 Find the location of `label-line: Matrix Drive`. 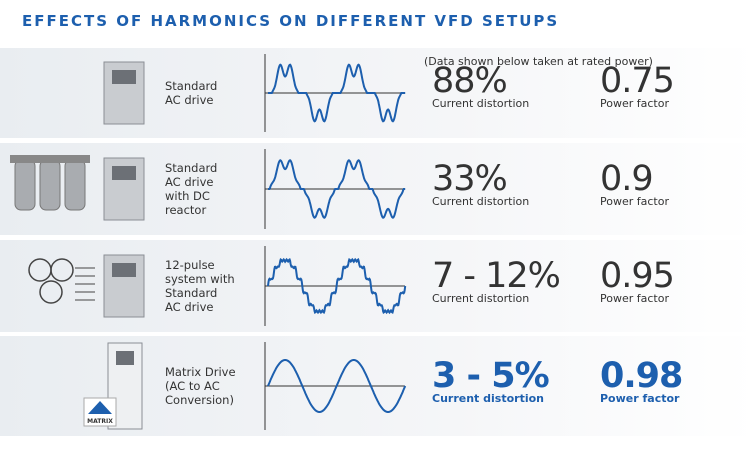

label-line: Matrix Drive is located at coordinates (200, 372).